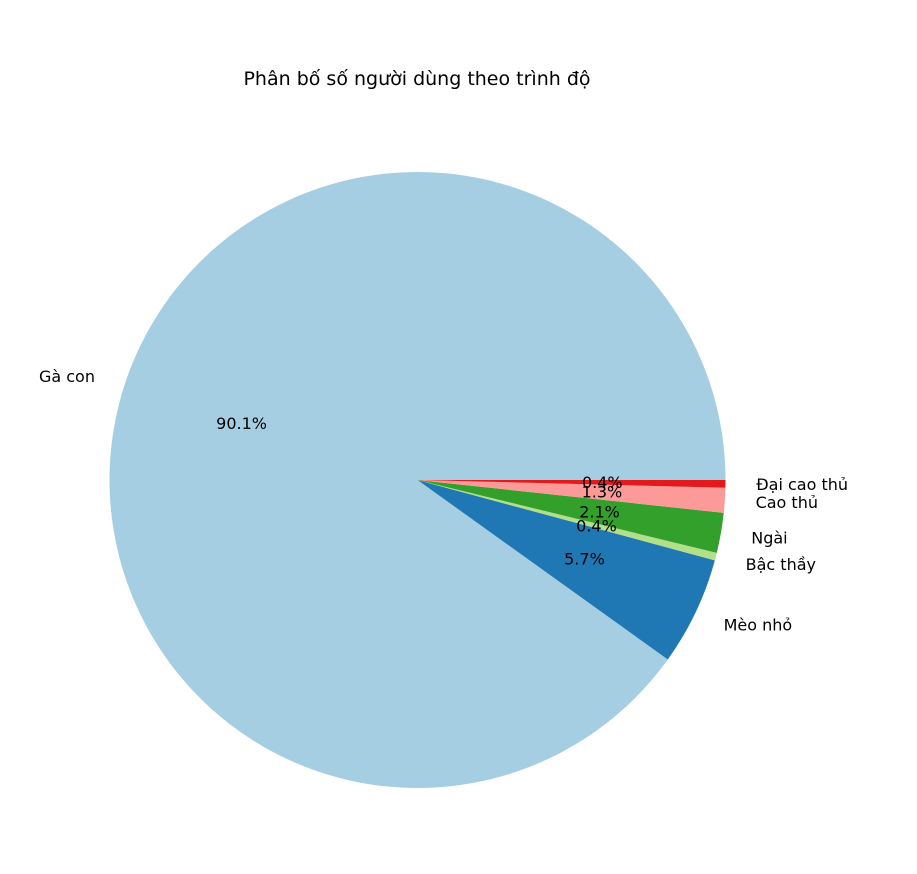  Describe the element at coordinates (758, 625) in the screenshot. I see `slice-label-meo-nho: Mèo nhỏ` at that location.